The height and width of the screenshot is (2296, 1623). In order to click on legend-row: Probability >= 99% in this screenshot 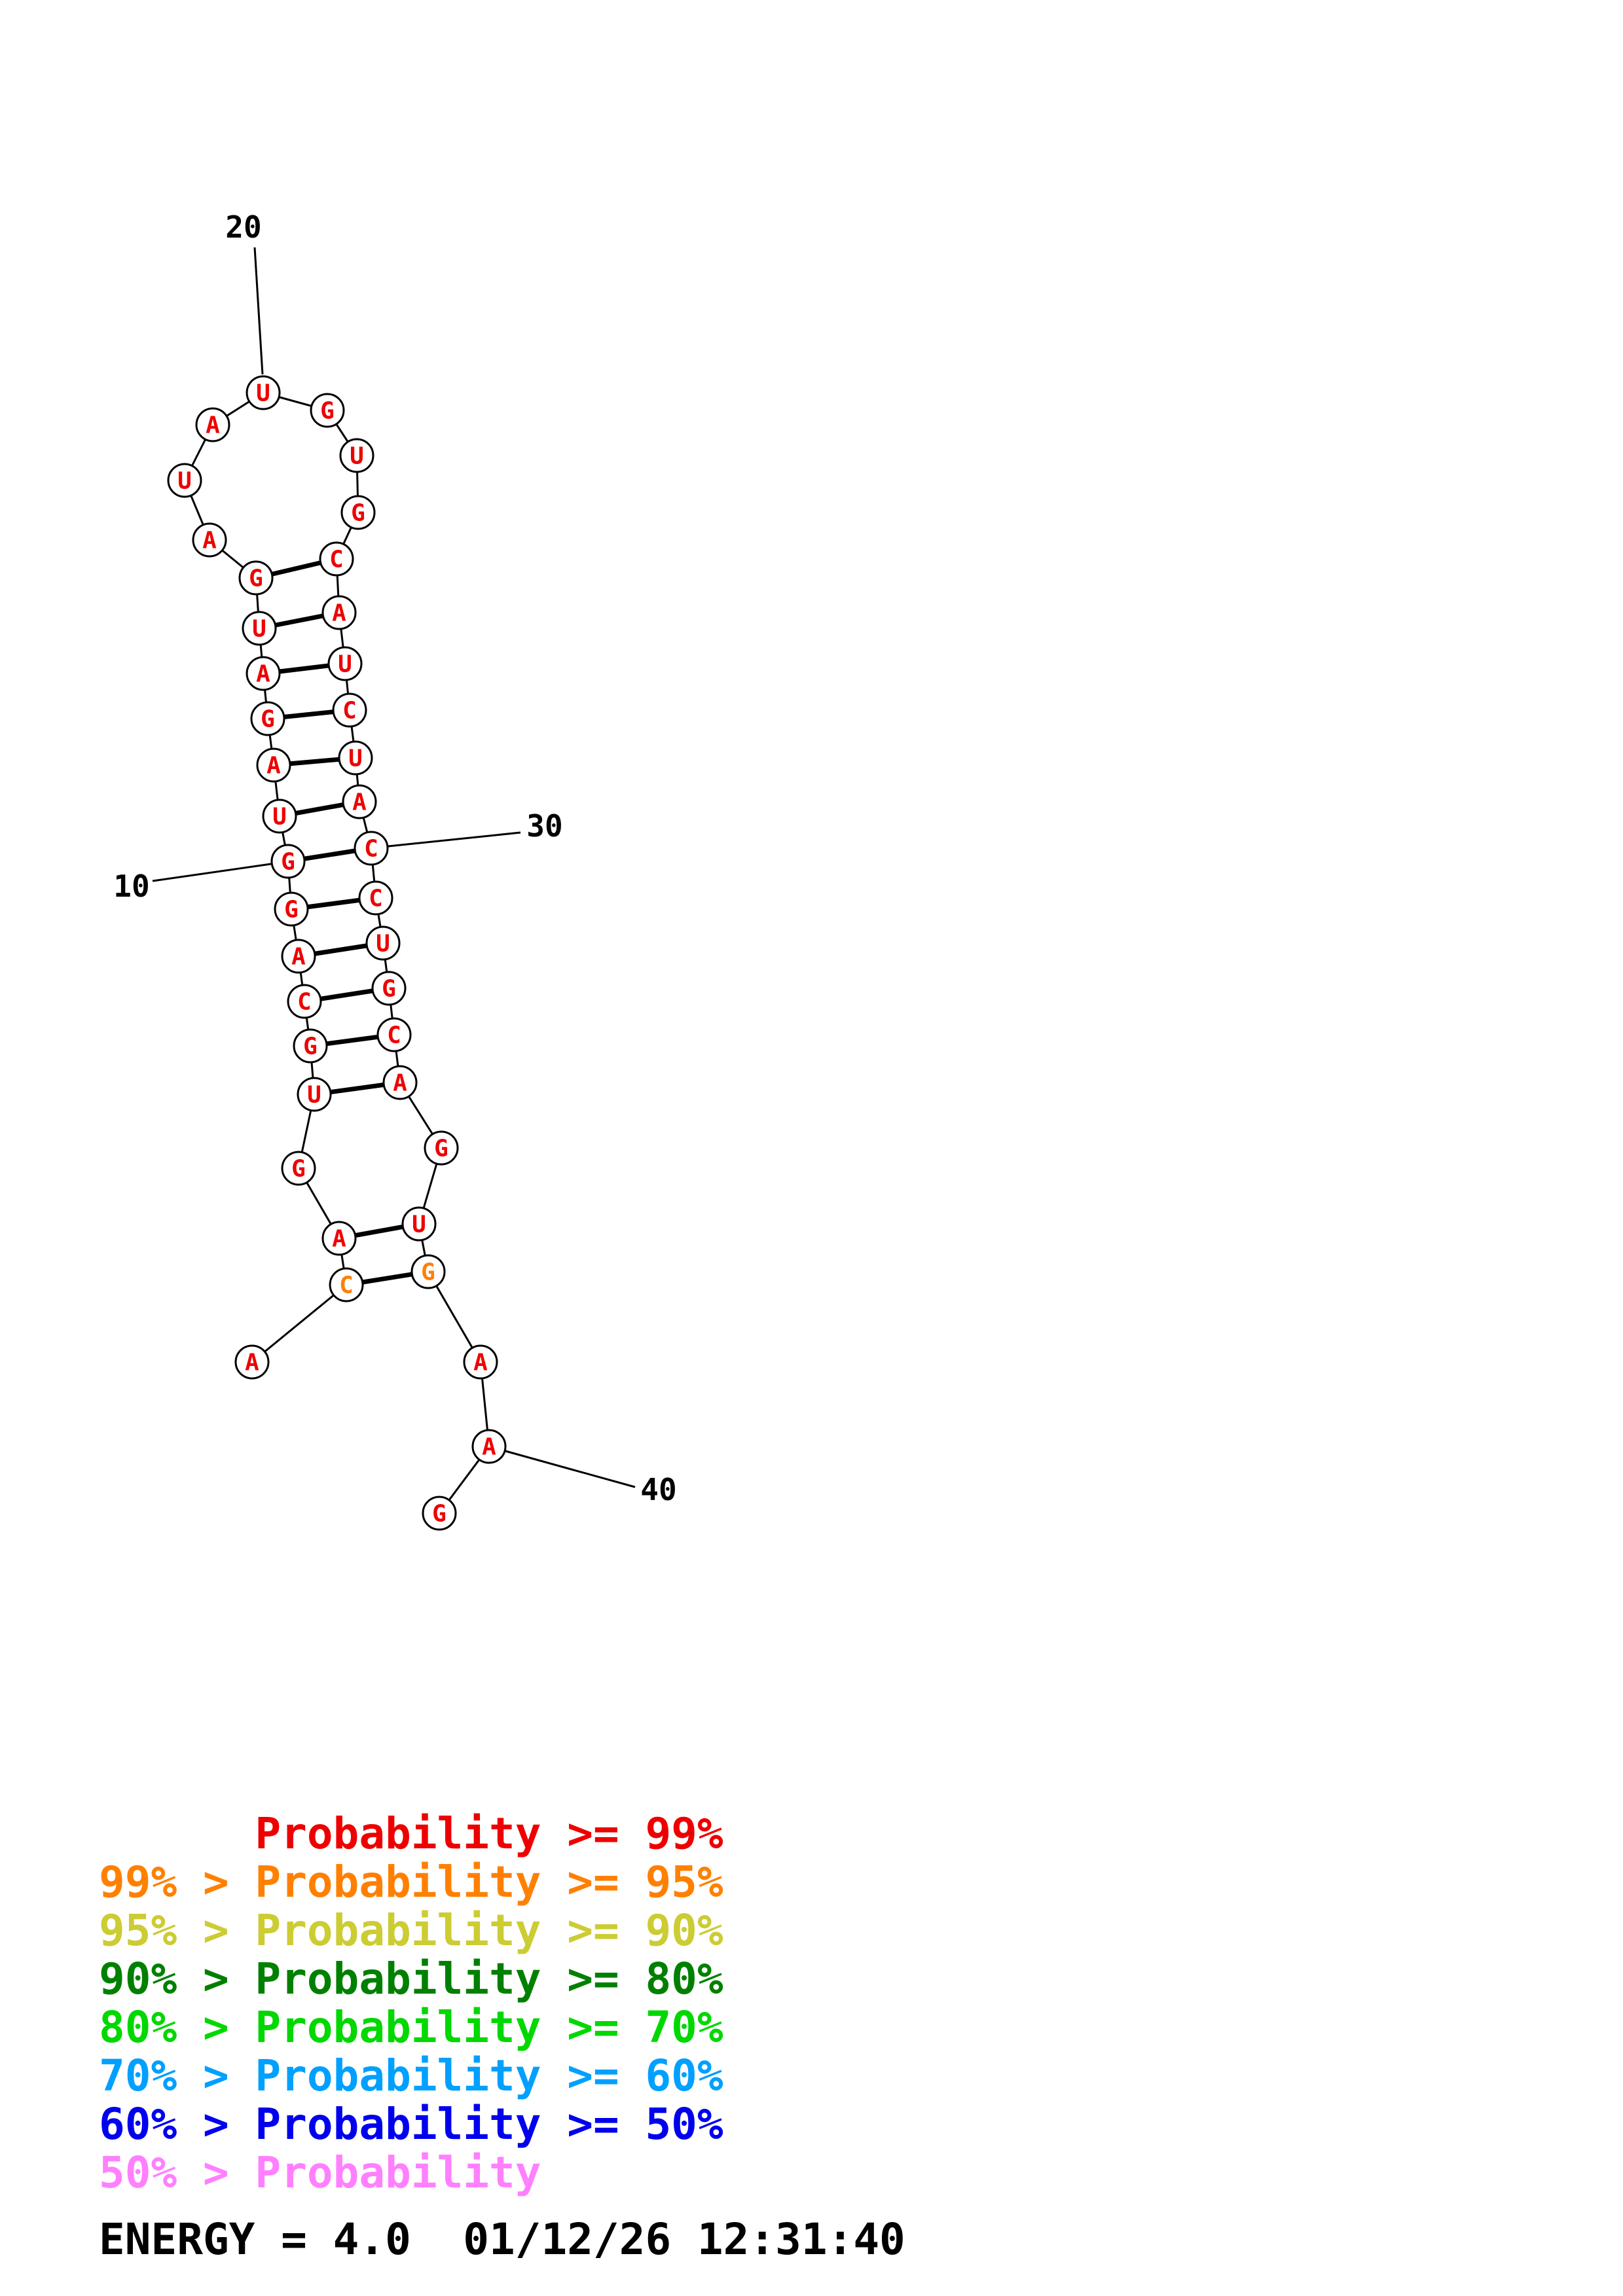, I will do `click(411, 1833)`.